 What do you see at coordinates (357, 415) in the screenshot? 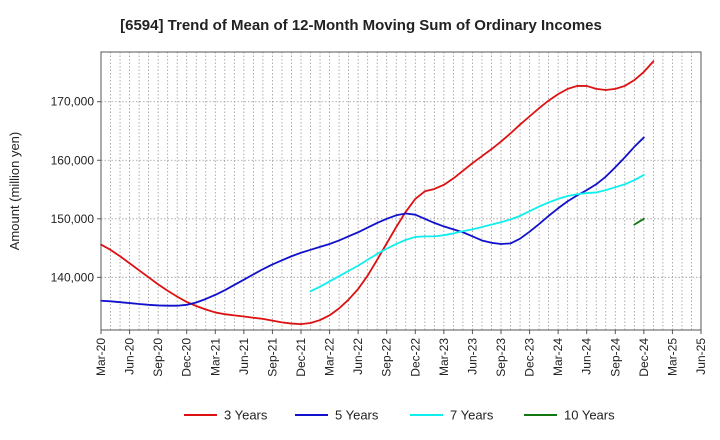
I see `legend-label: 5 Years` at bounding box center [357, 415].